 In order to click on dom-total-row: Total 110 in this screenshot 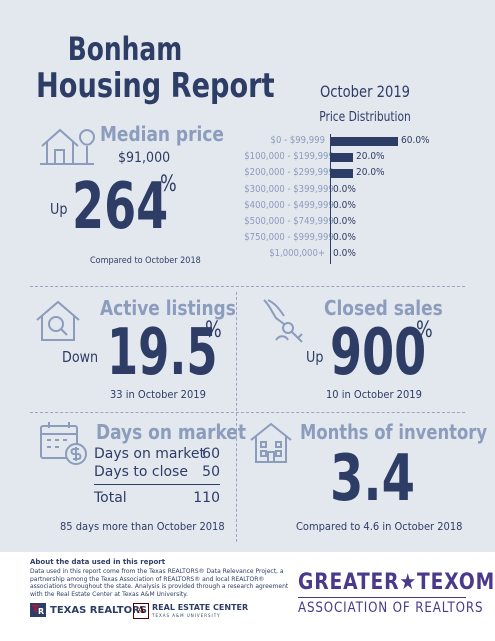, I will do `click(157, 498)`.